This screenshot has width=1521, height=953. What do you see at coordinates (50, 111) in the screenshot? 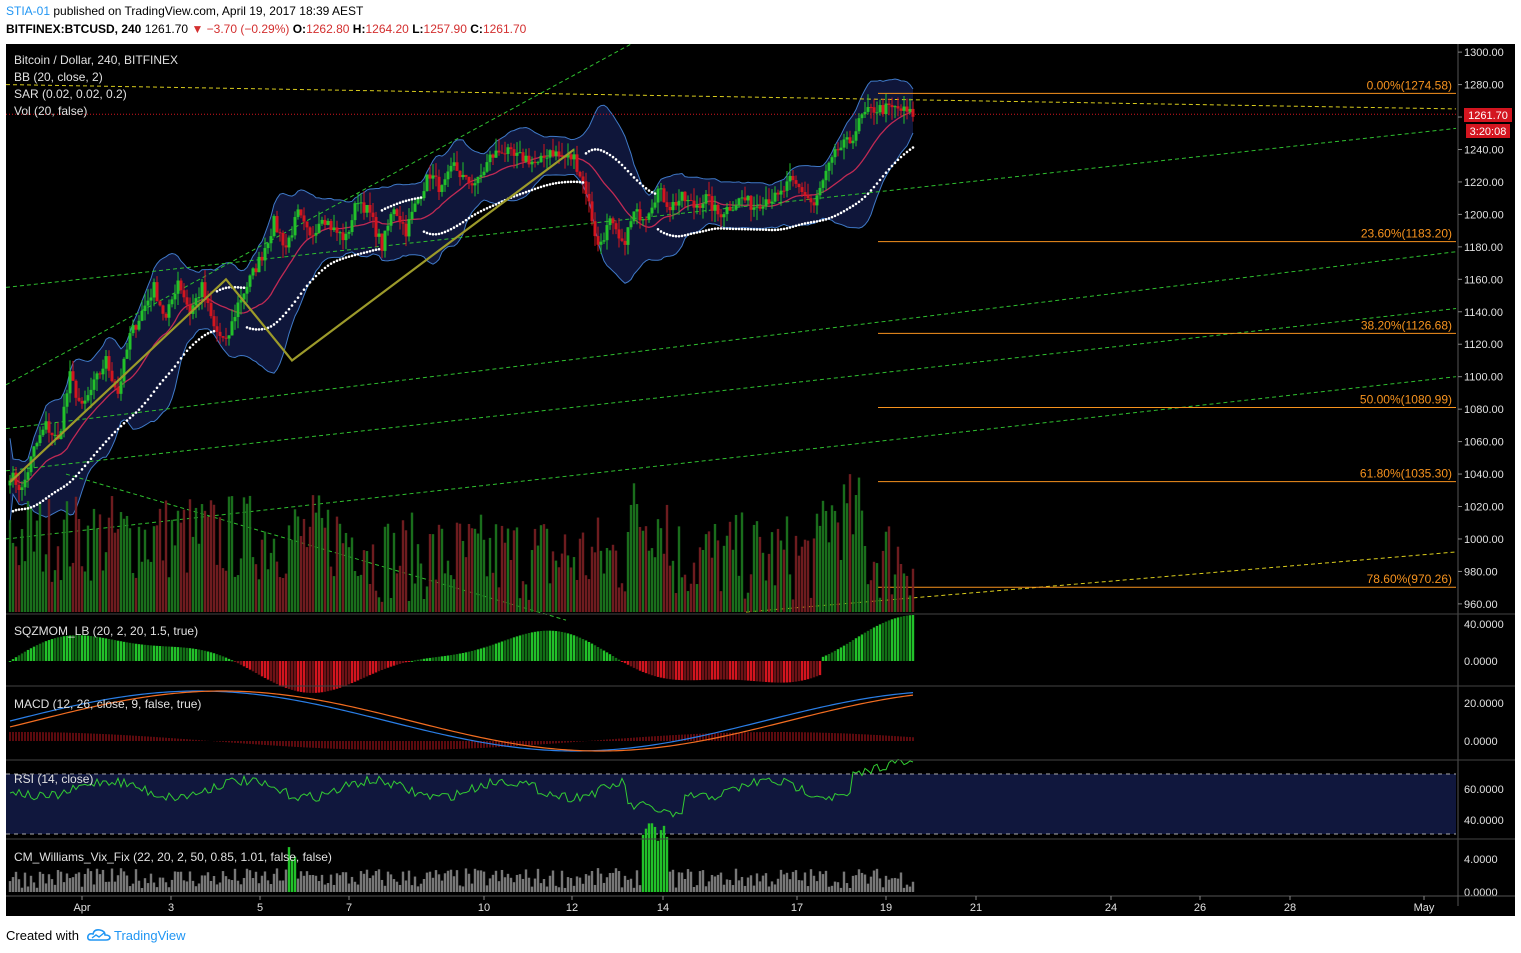
I see `legend-vol: Vol (20, false)` at bounding box center [50, 111].